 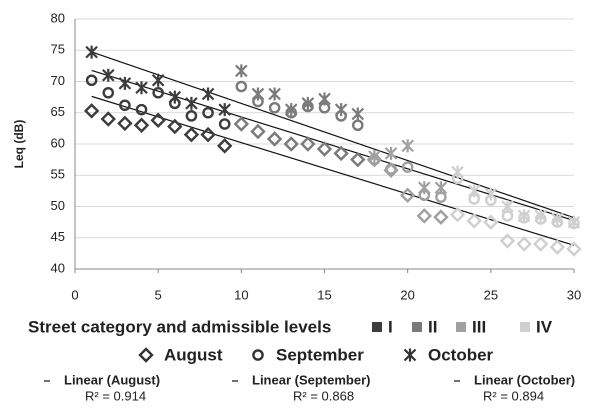 What do you see at coordinates (58, 267) in the screenshot?
I see `y-tick-label: 40` at bounding box center [58, 267].